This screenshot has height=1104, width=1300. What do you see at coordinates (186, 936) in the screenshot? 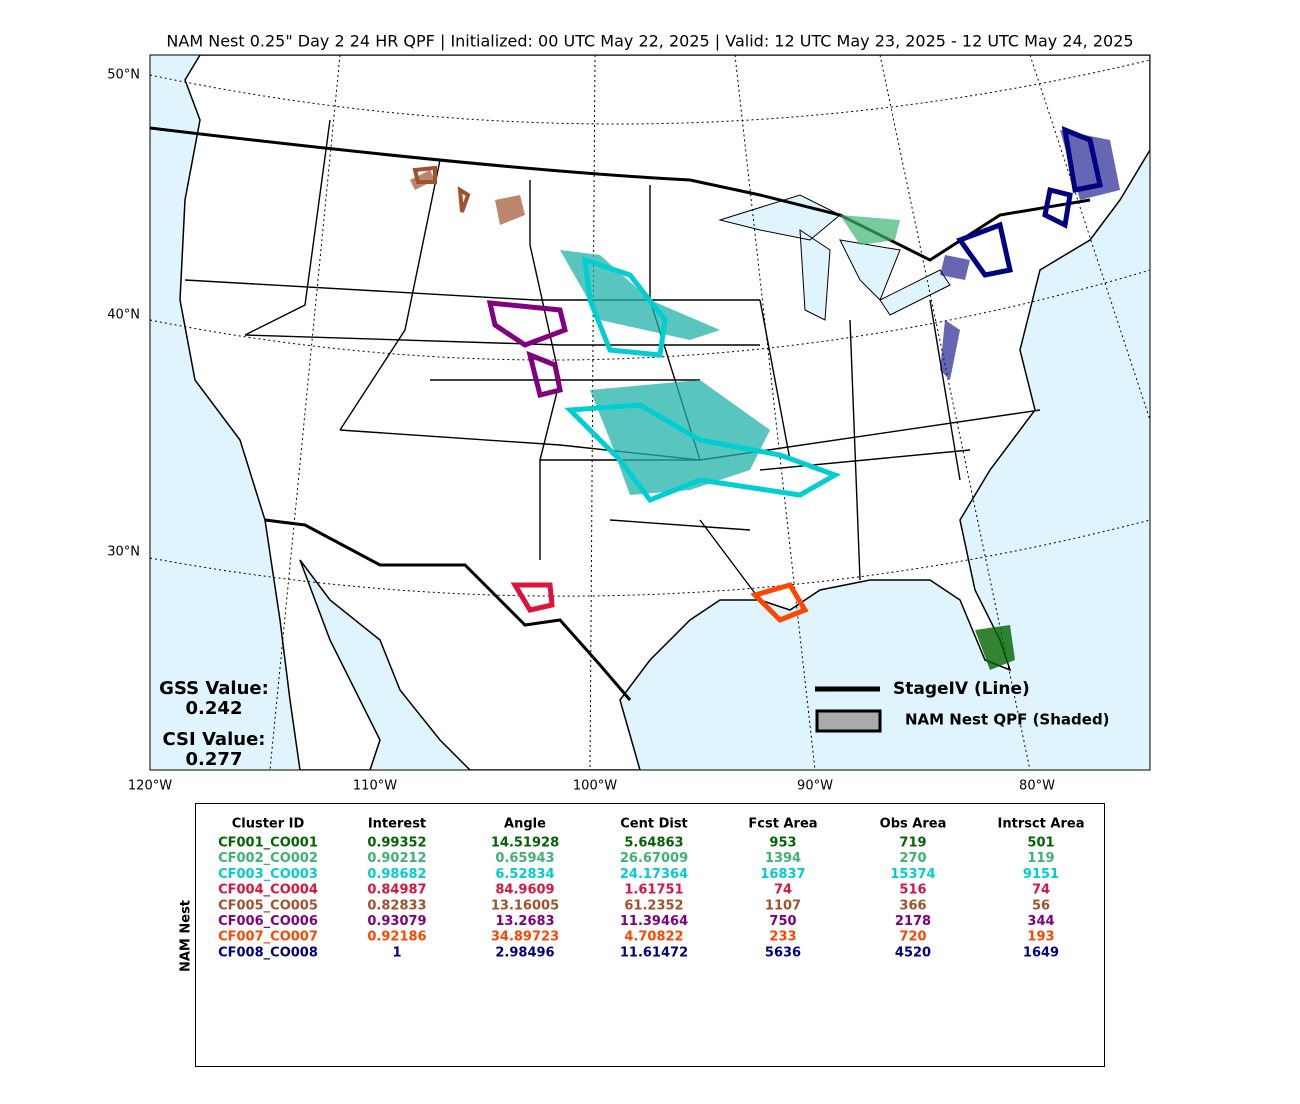
I see `table-side-label: NAM Nest` at bounding box center [186, 936].